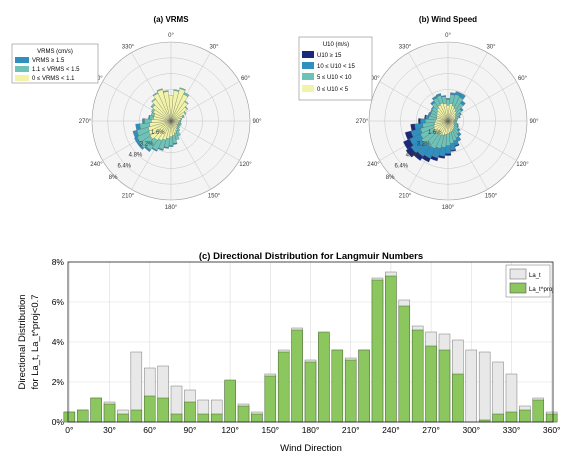 Image resolution: width=574 pixels, height=456 pixels. I want to click on x-tick-label-360: 360°, so click(552, 430).